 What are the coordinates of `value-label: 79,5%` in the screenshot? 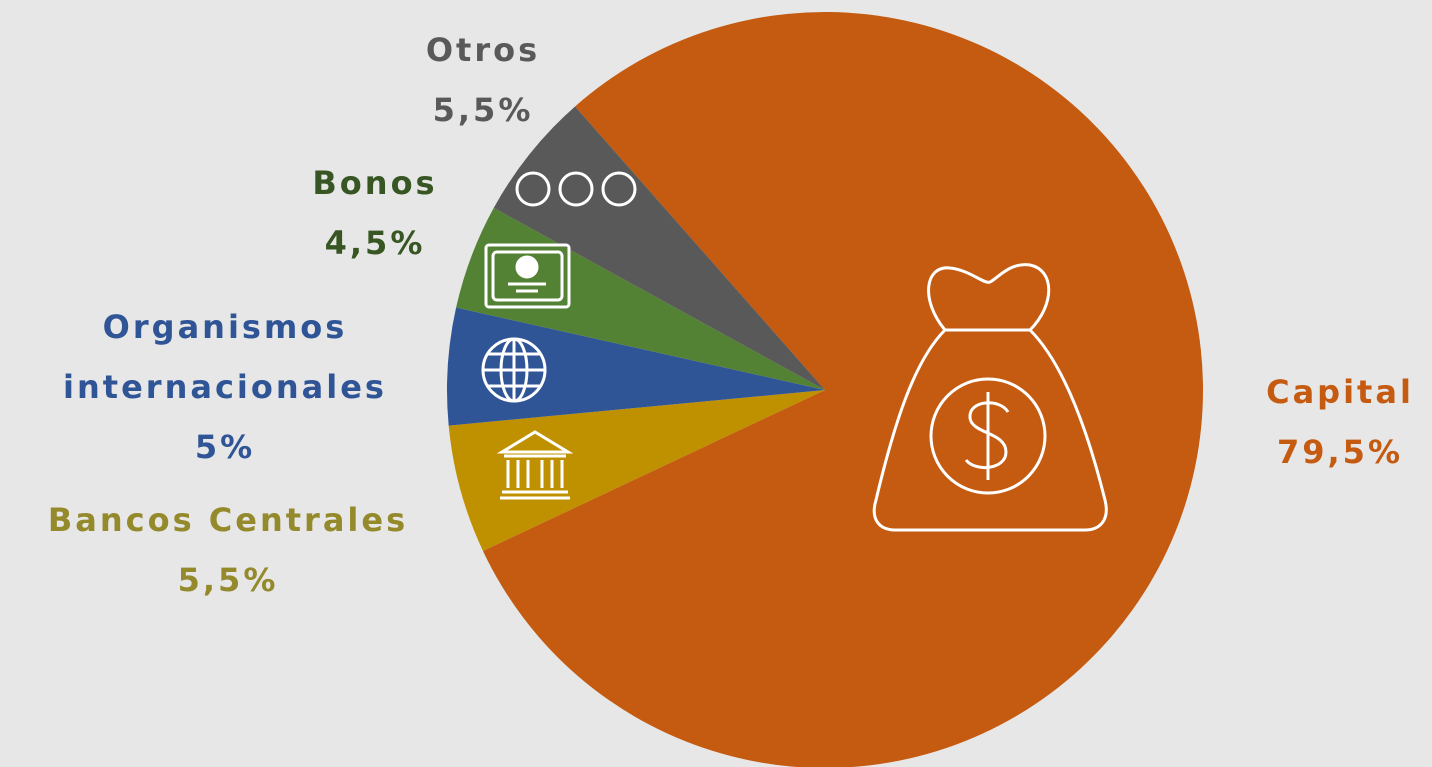 It's located at (1339, 452).